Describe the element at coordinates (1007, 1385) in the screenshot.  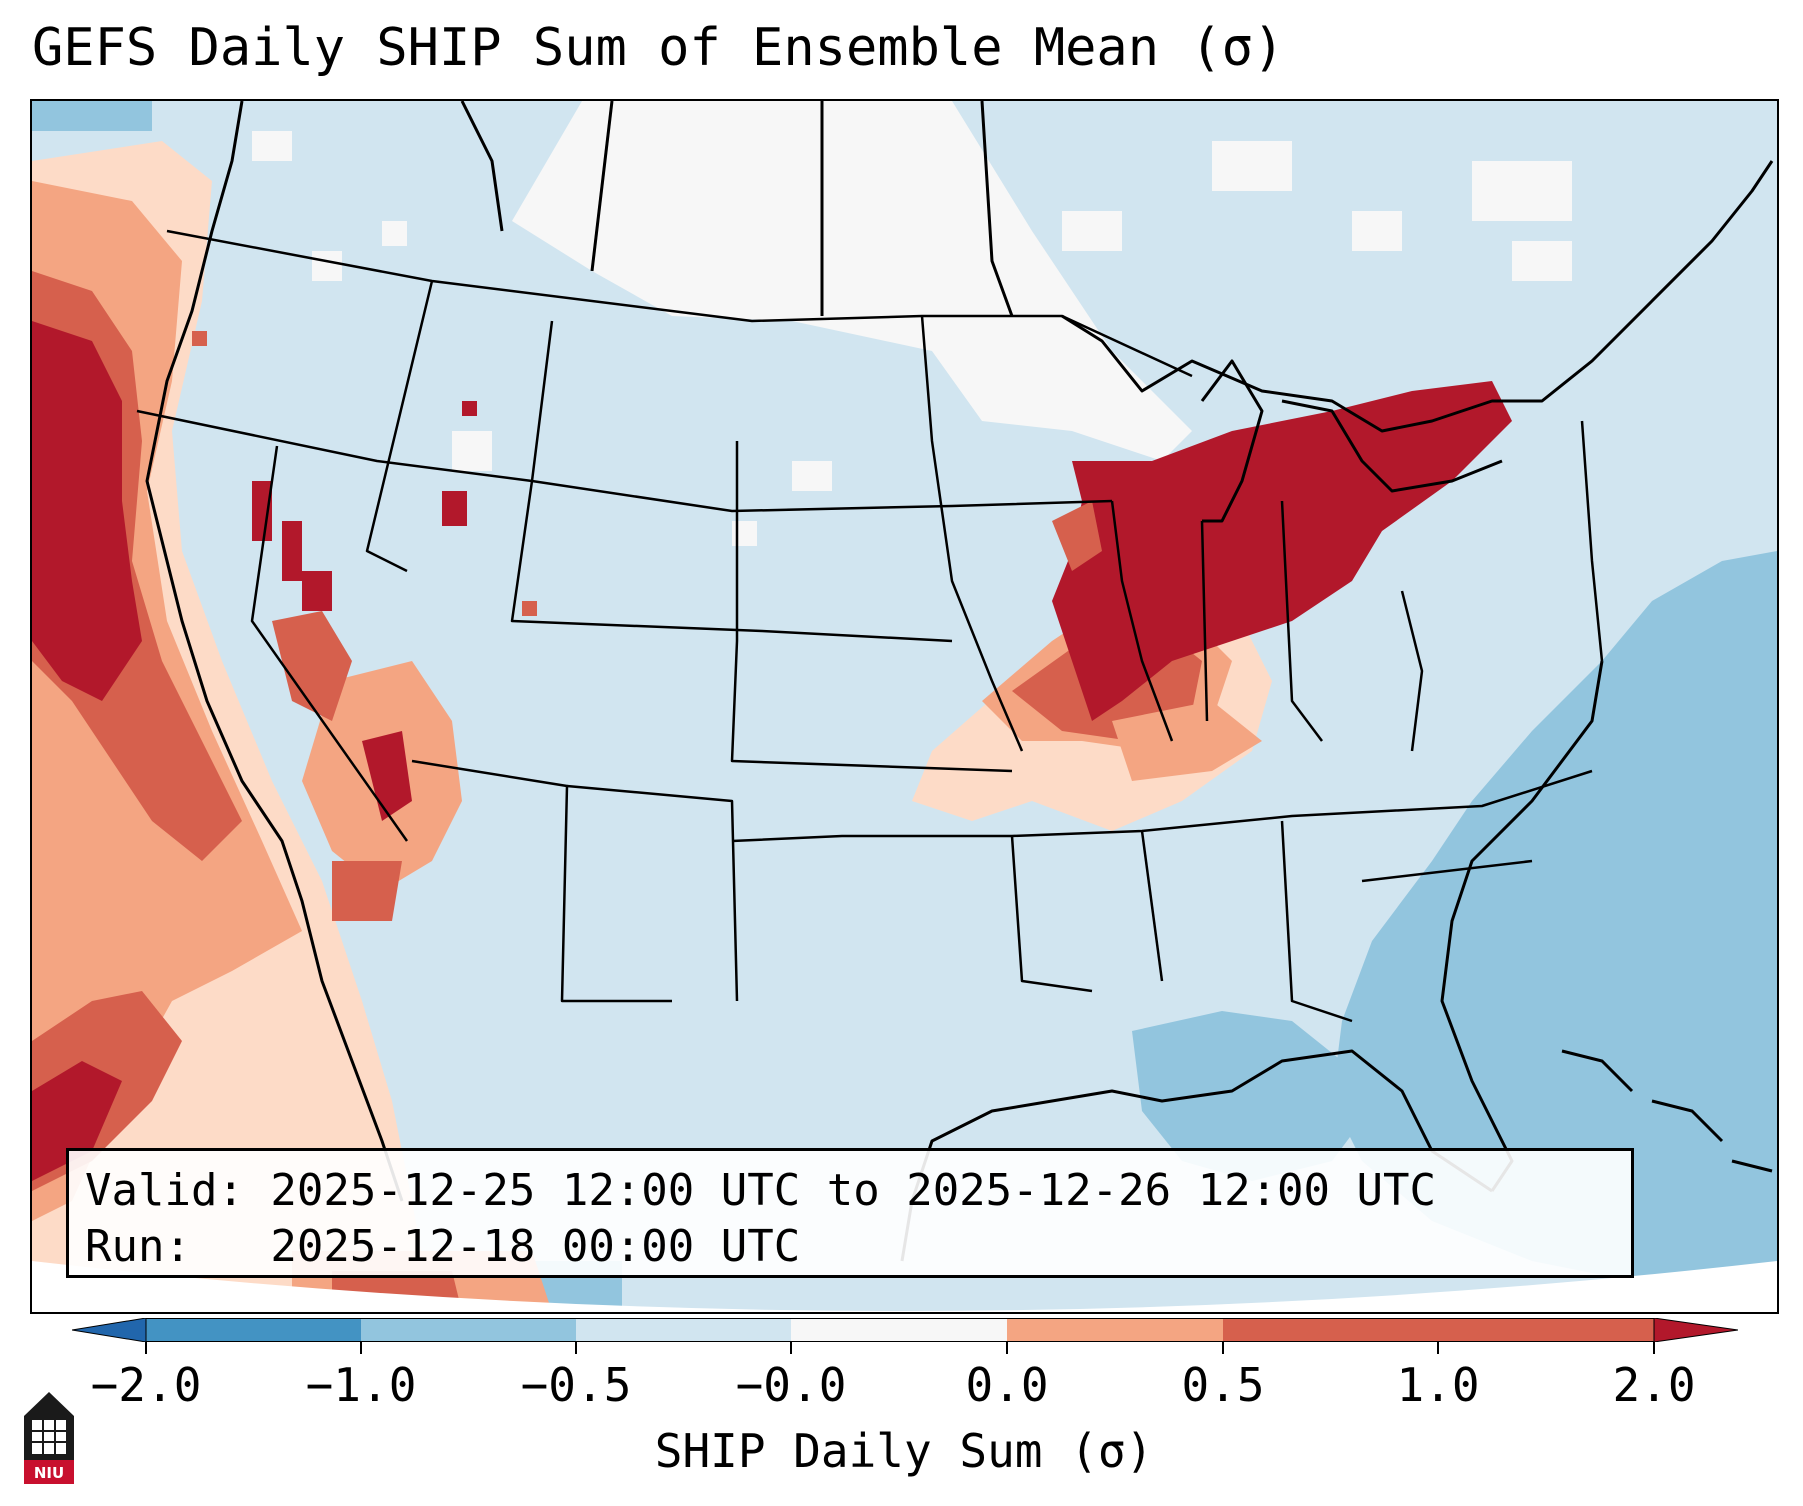
I see `colorbar-tick-label: 0.0` at that location.